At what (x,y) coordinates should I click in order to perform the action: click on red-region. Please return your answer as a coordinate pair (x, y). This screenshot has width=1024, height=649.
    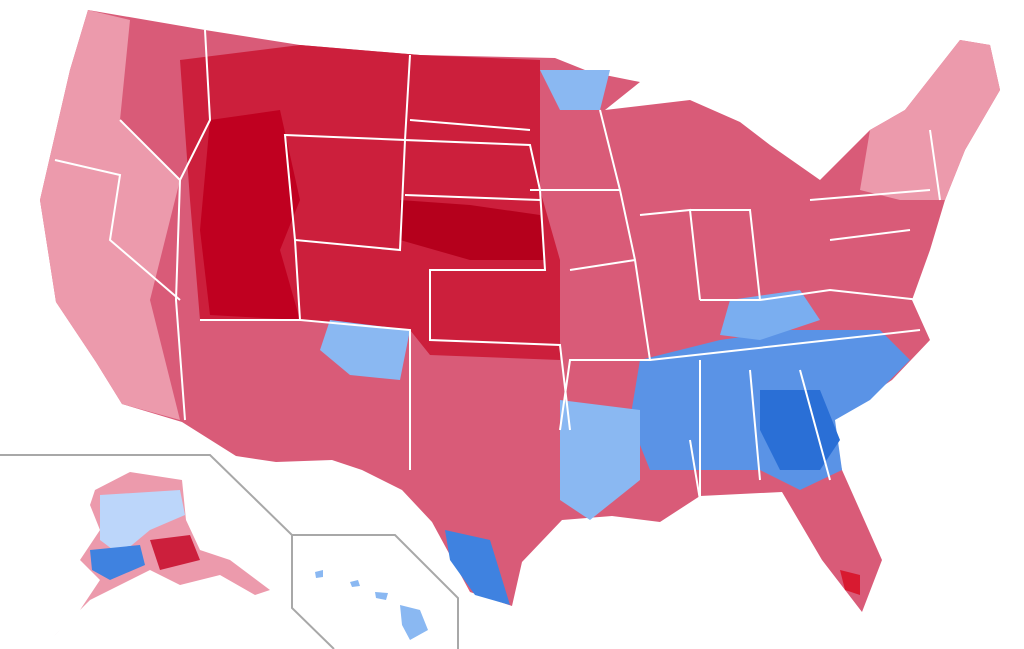
    Looking at the image, I should click on (850, 582).